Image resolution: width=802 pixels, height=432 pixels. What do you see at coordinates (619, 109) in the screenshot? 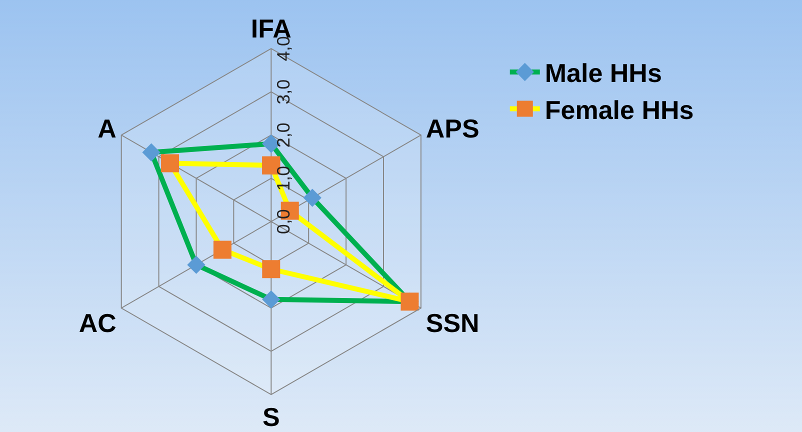
I see `legend-label: Female HHs` at bounding box center [619, 109].